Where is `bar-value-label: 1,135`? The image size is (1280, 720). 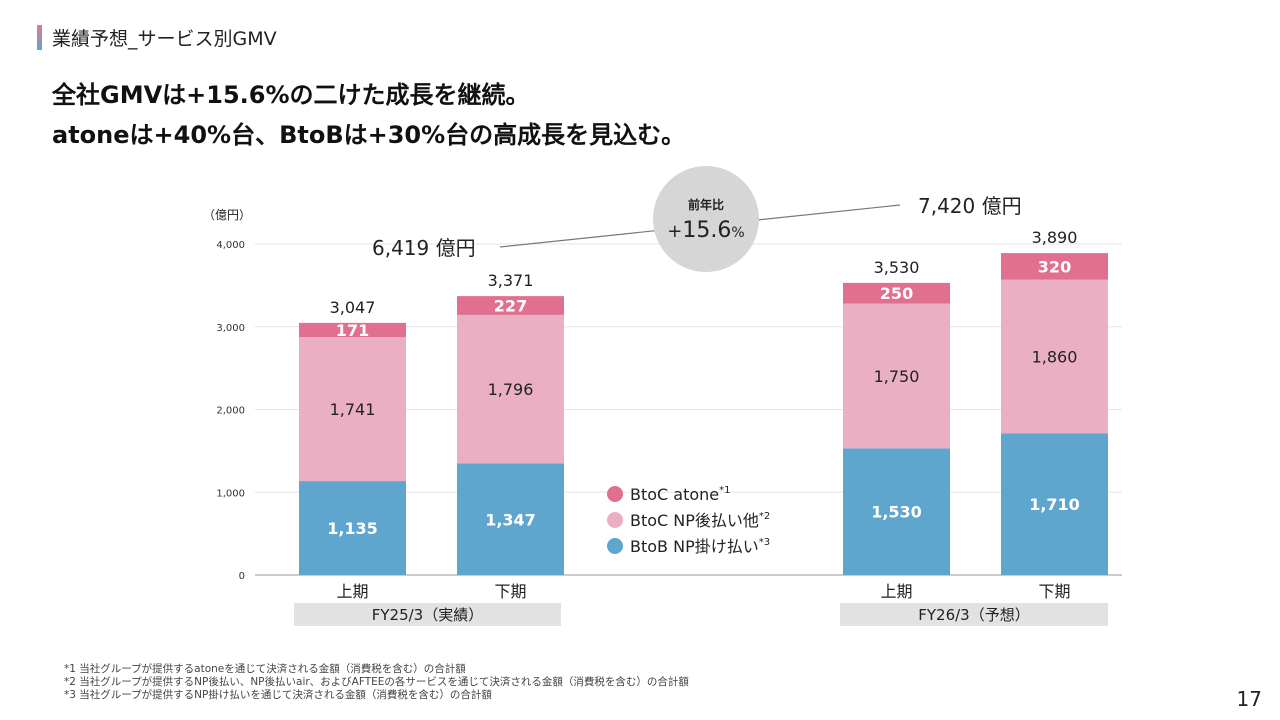
bar-value-label: 1,135 is located at coordinates (352, 528).